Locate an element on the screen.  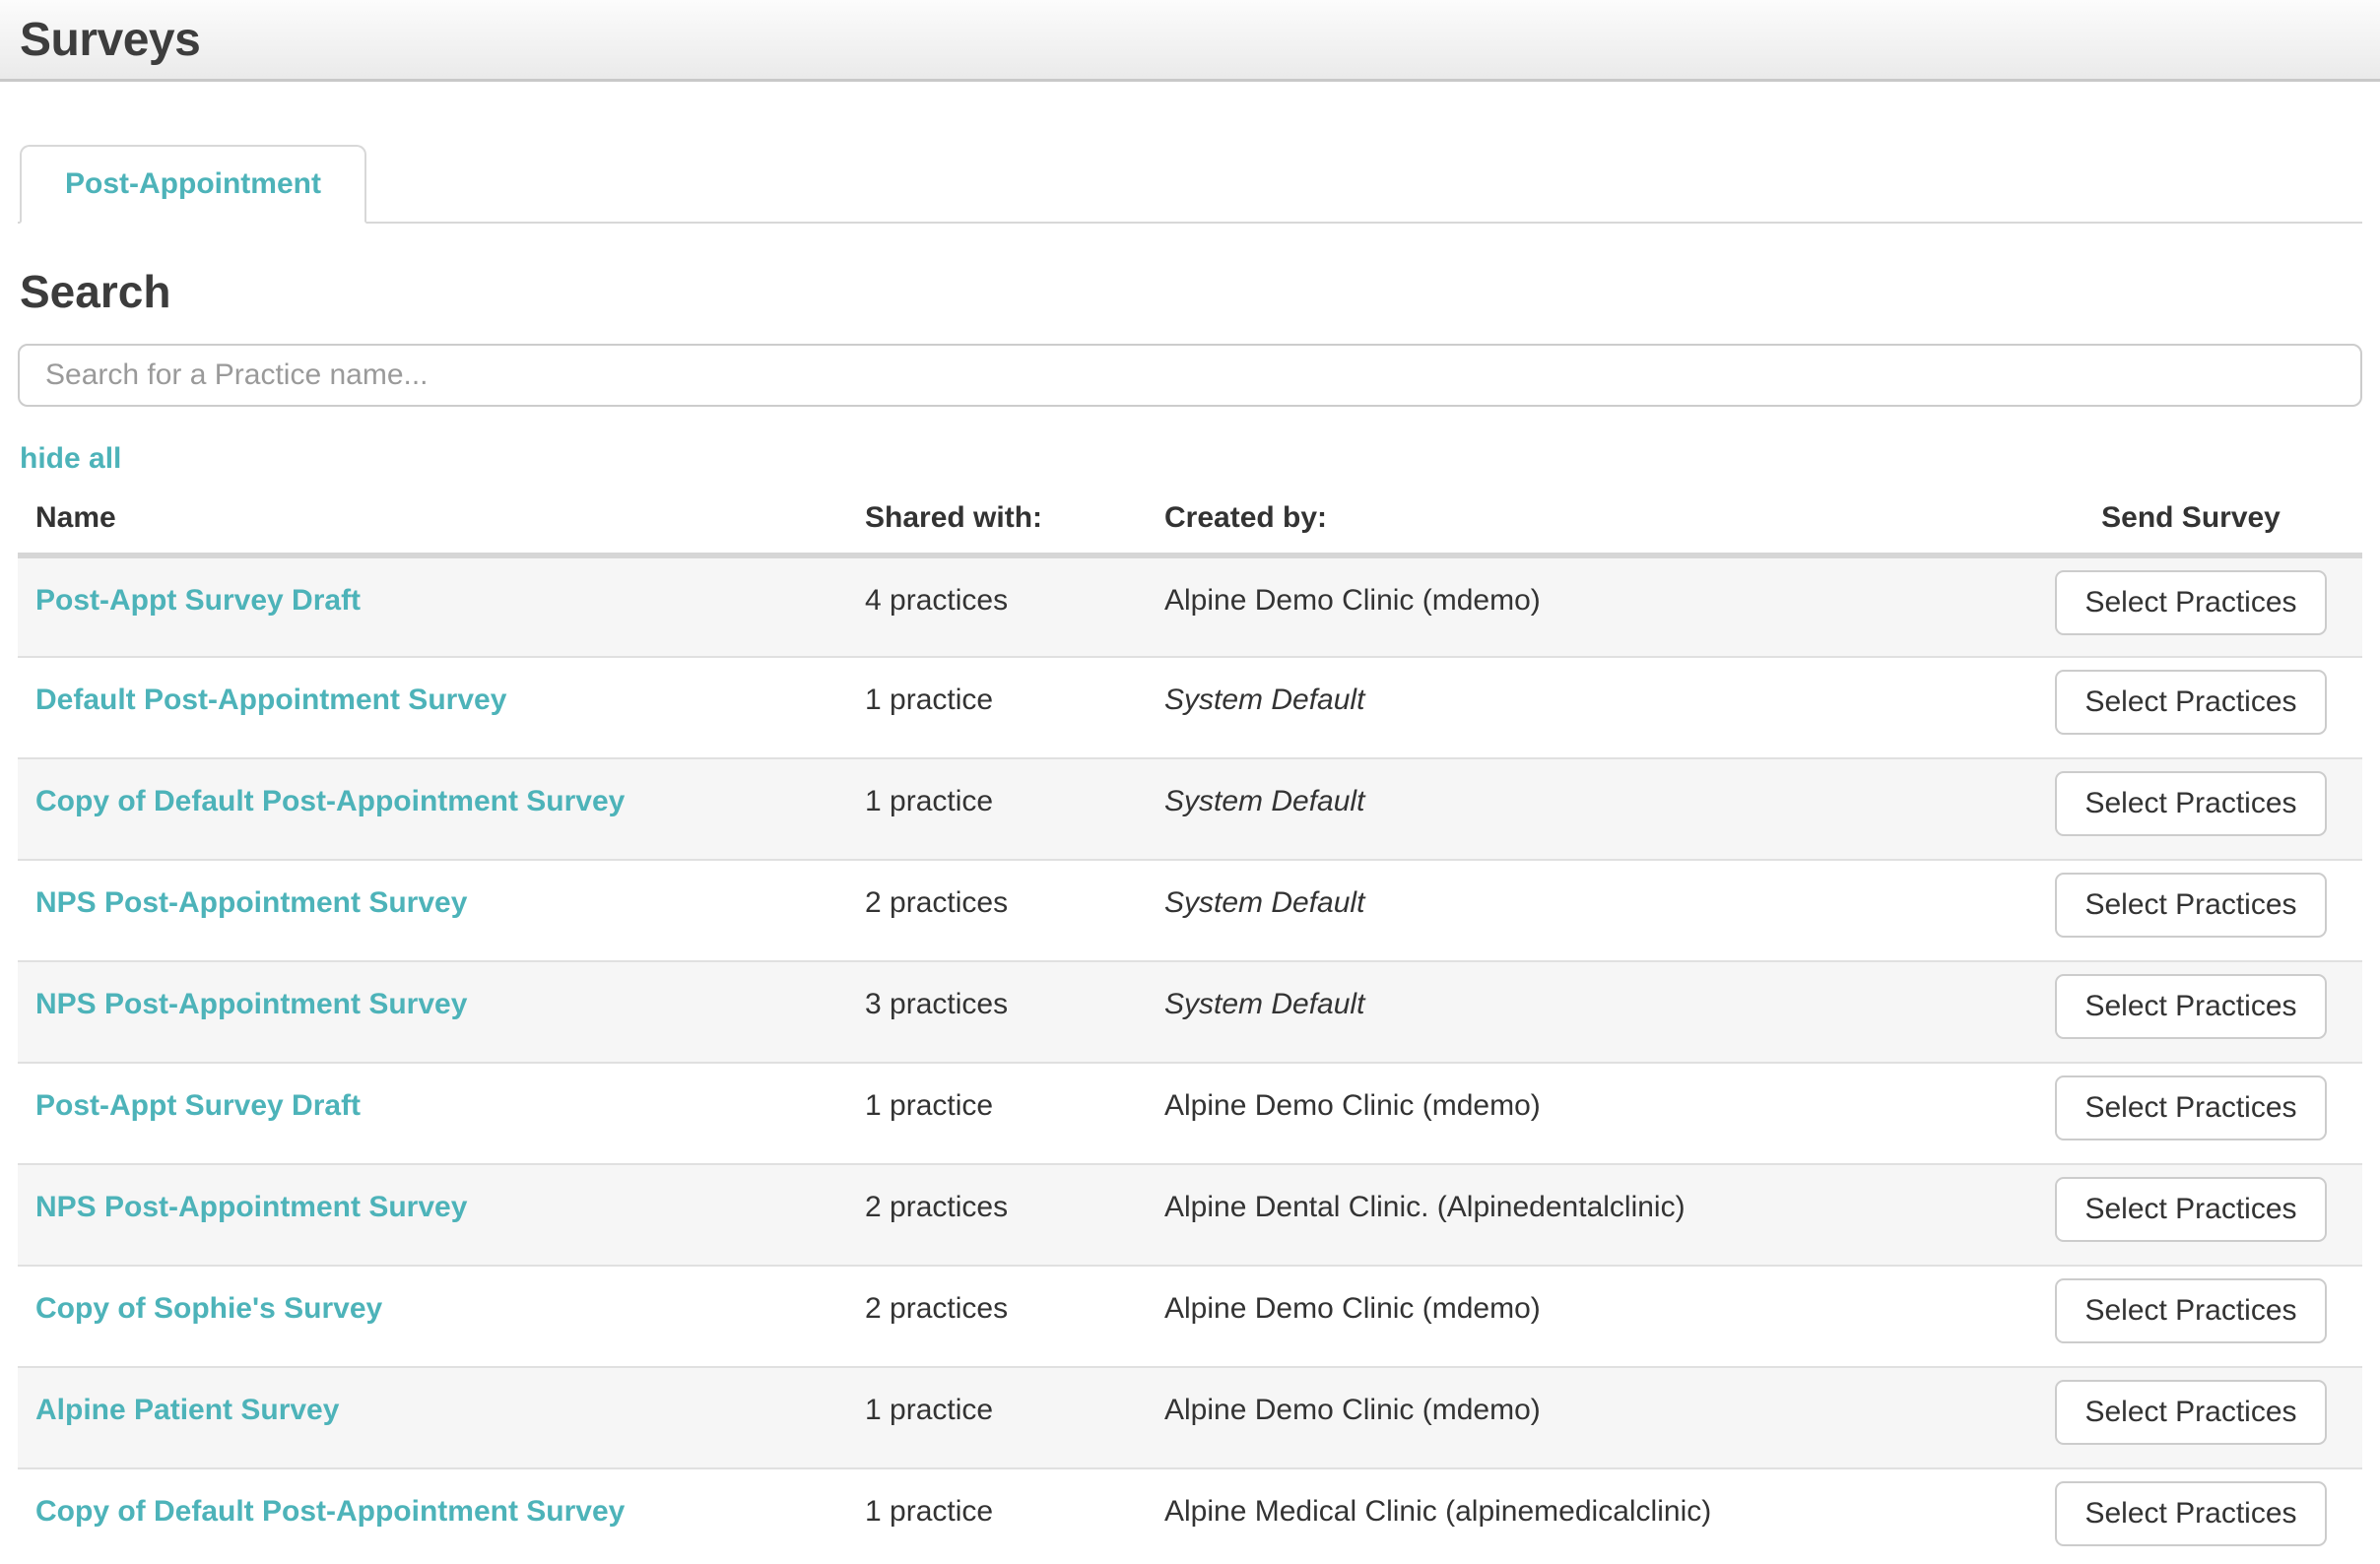
column-header-created-by: Created by: is located at coordinates (1583, 522).